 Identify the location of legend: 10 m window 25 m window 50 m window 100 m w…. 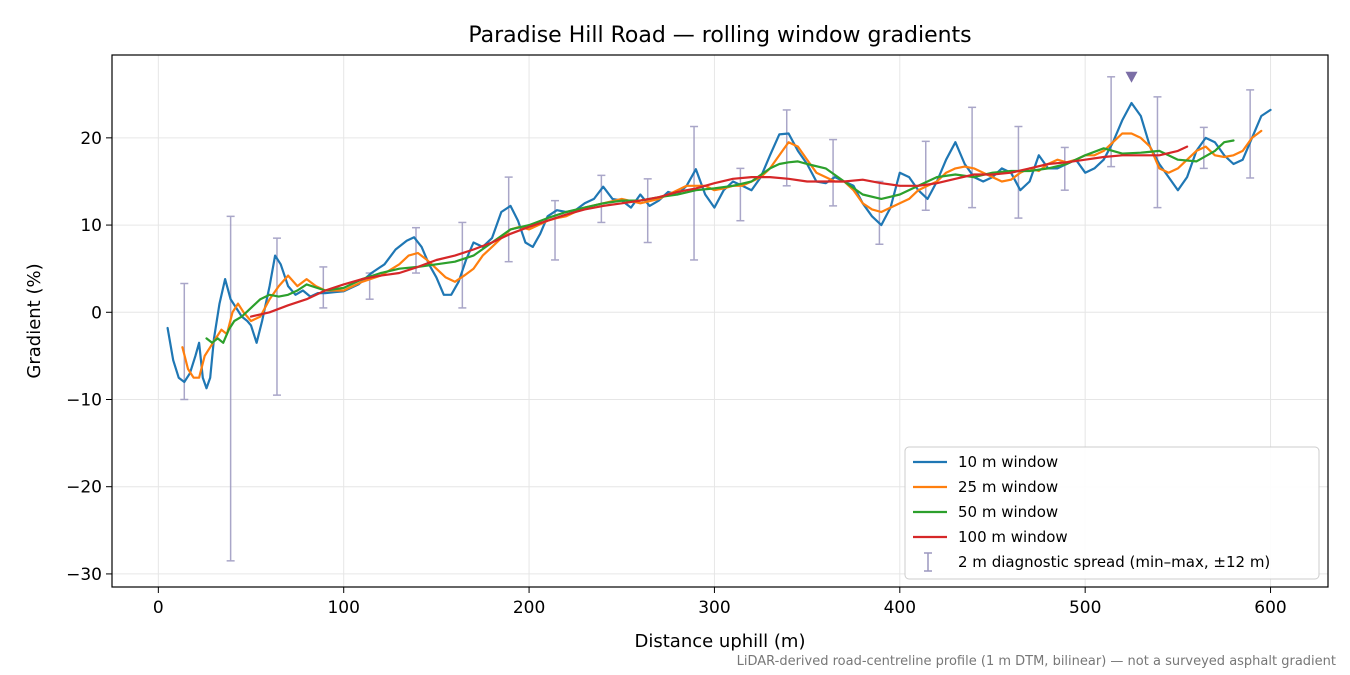
(1112, 513).